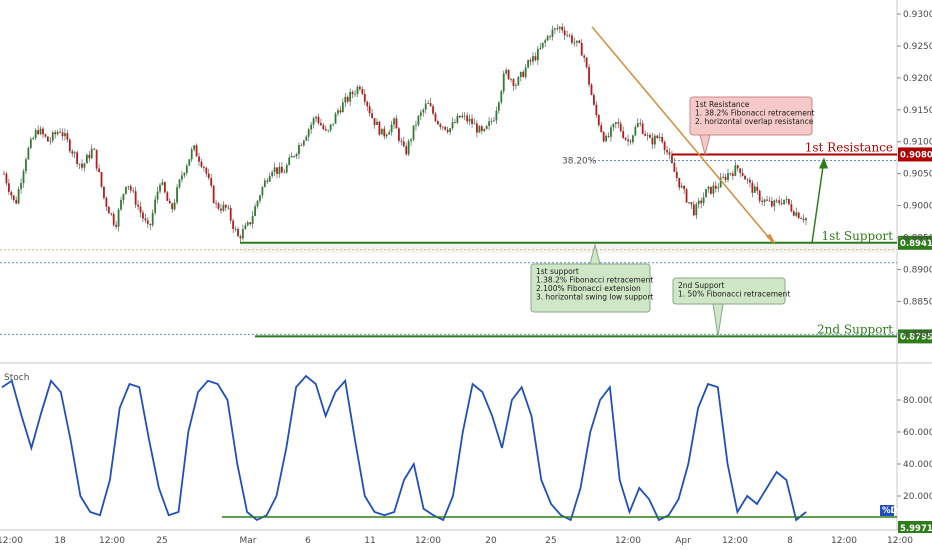  I want to click on time-tick-label: 25, so click(550, 541).